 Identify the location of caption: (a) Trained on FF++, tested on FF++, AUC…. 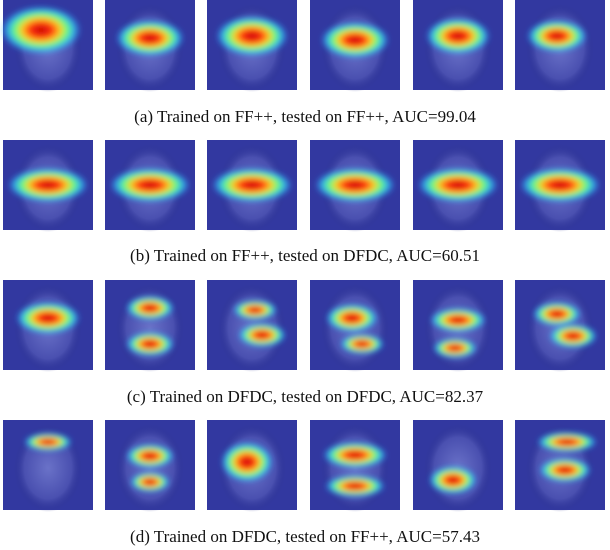
(305, 116).